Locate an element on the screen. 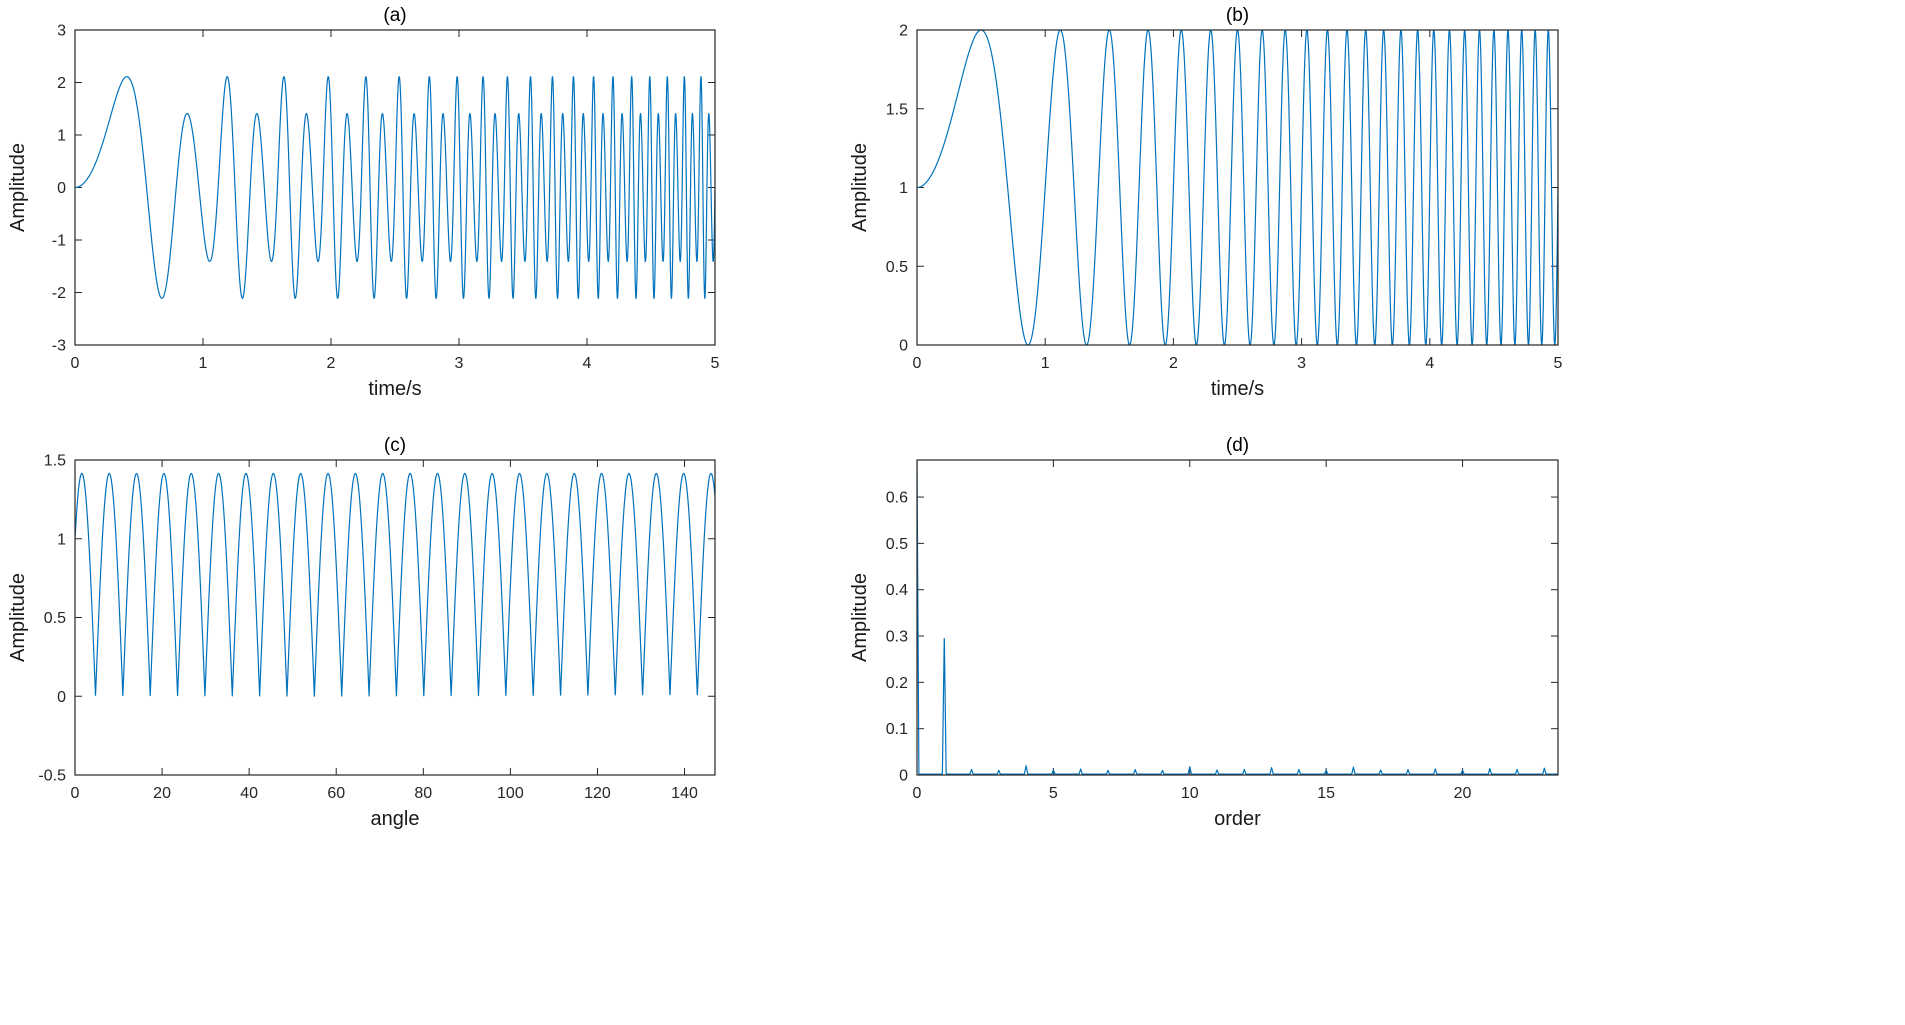 This screenshot has width=1905, height=1025. y-axis-label-a: Amplitude is located at coordinates (18, 187).